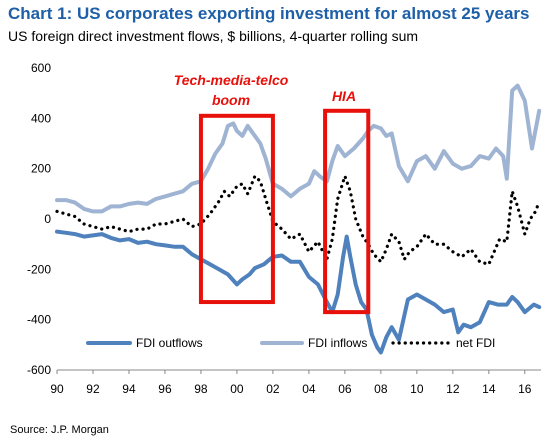  Describe the element at coordinates (417, 389) in the screenshot. I see `x-tick-label: 10` at that location.